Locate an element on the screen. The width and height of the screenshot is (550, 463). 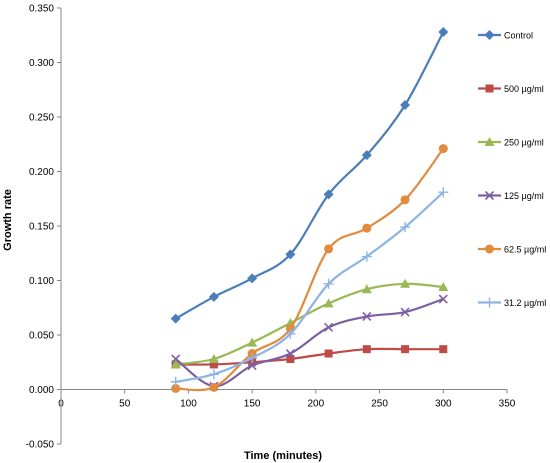
y-tick-label: -0.050 is located at coordinates (40, 445).